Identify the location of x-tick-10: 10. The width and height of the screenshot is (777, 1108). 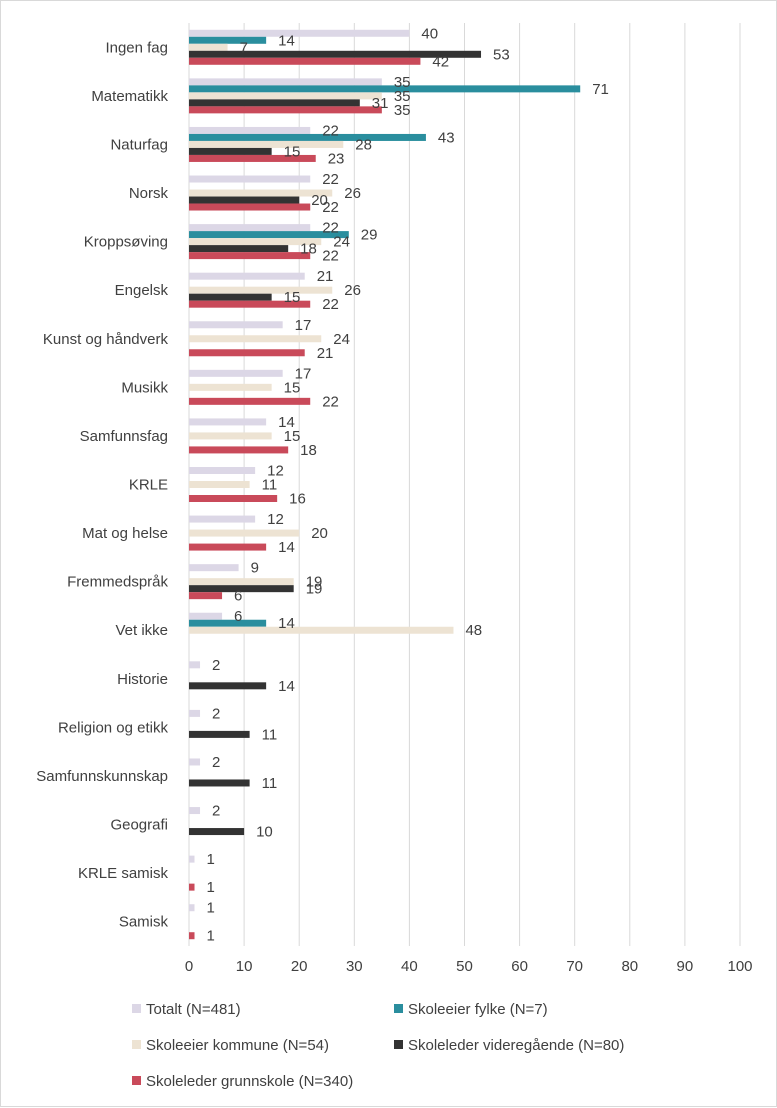
(244, 966).